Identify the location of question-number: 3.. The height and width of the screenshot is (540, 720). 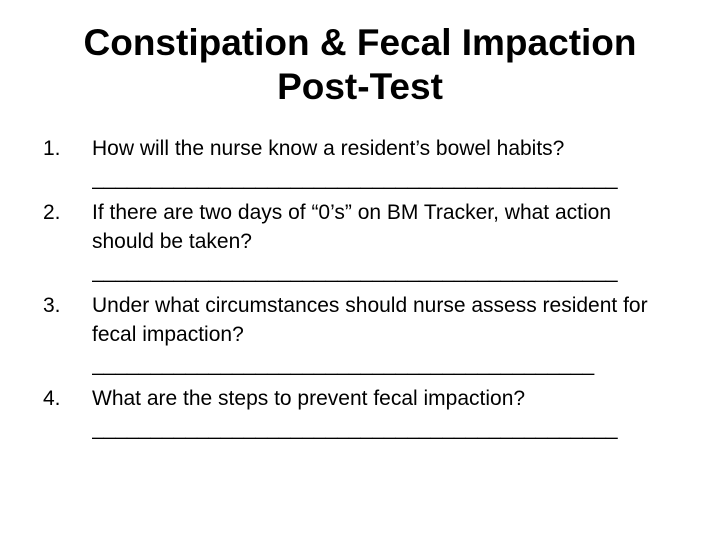
(52, 305).